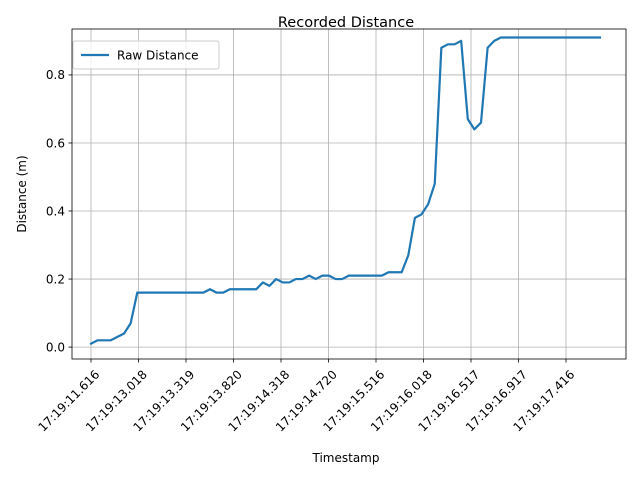  What do you see at coordinates (22, 193) in the screenshot?
I see `y-axis-title: Distance (m)` at bounding box center [22, 193].